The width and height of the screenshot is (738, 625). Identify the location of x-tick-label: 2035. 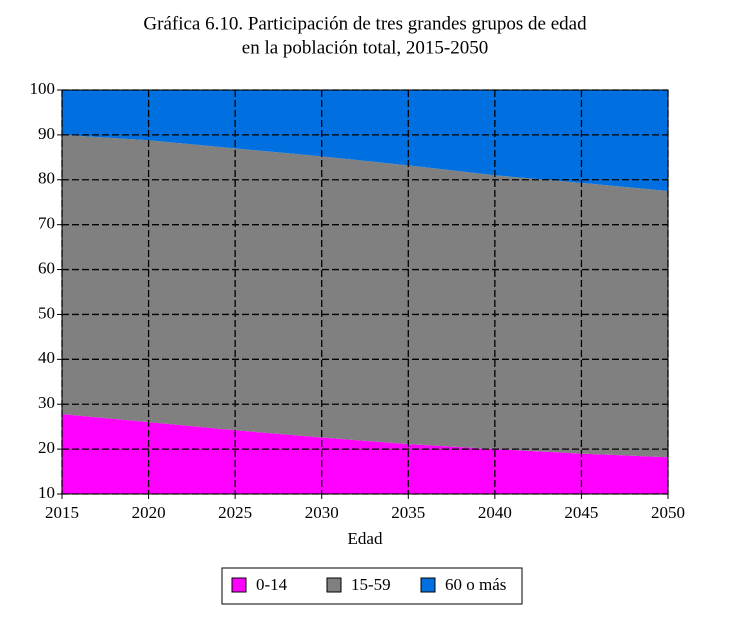
(408, 512).